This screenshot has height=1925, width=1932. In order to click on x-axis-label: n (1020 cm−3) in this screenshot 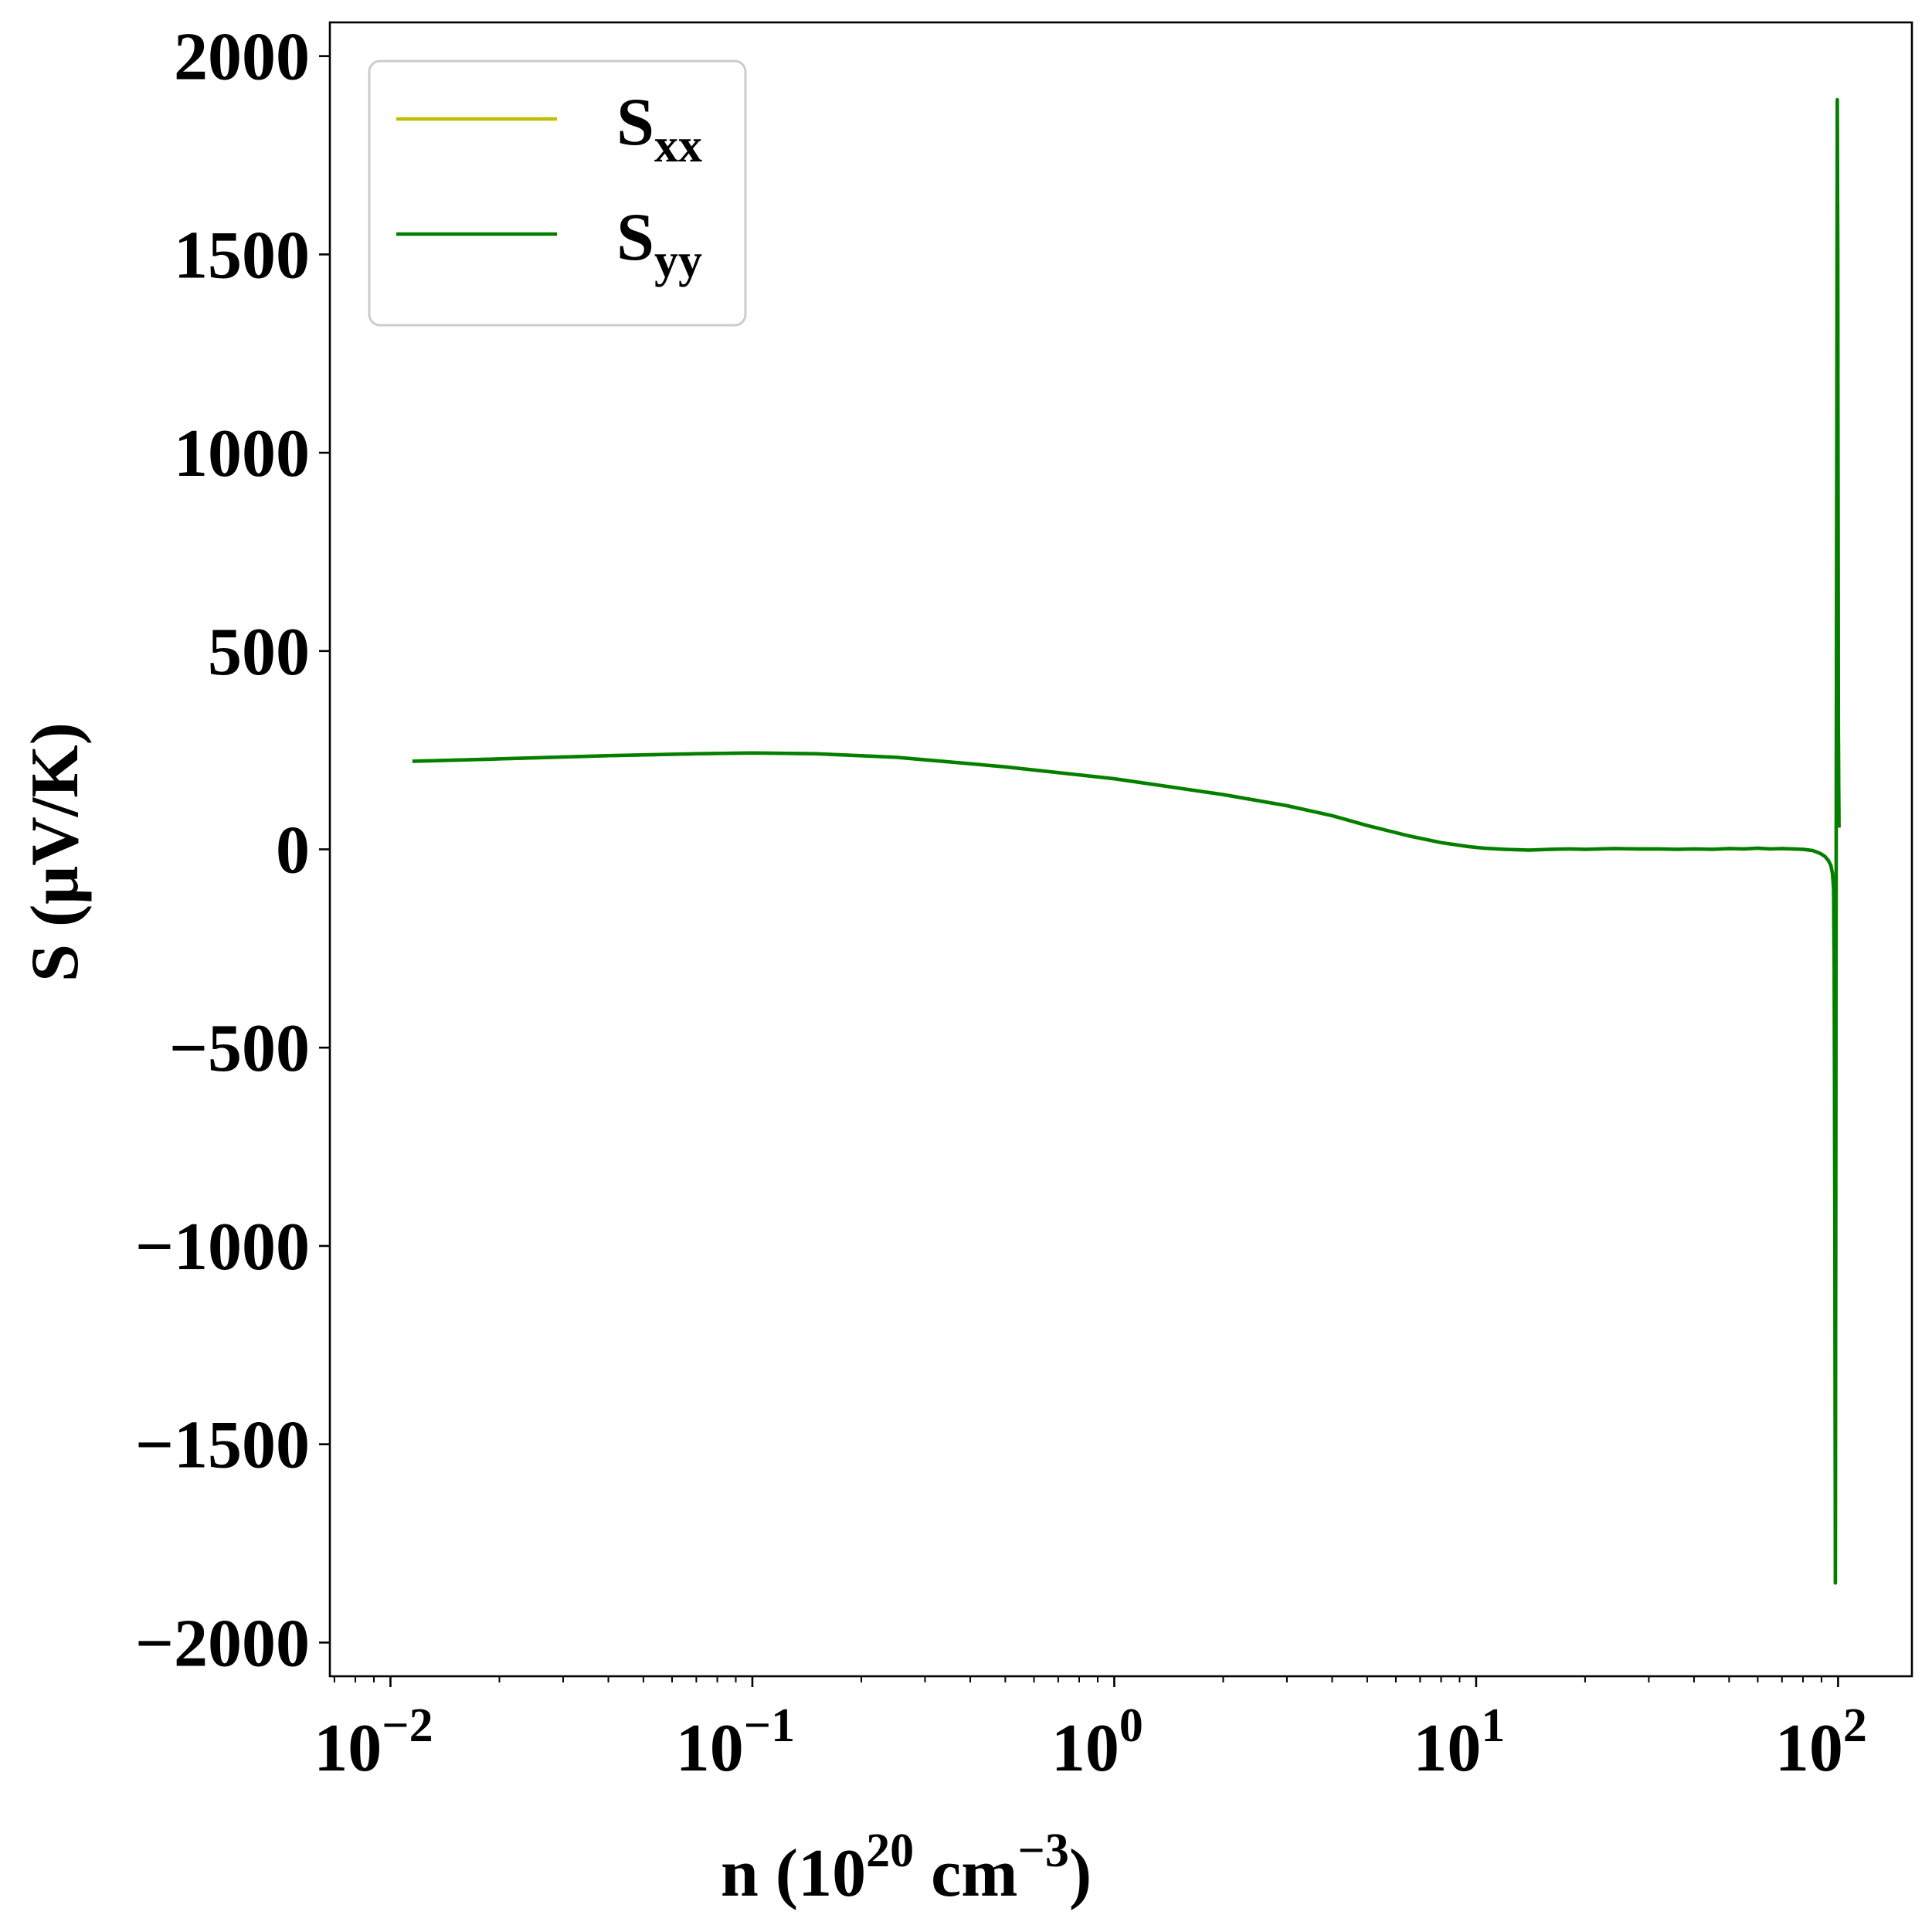, I will do `click(907, 1868)`.